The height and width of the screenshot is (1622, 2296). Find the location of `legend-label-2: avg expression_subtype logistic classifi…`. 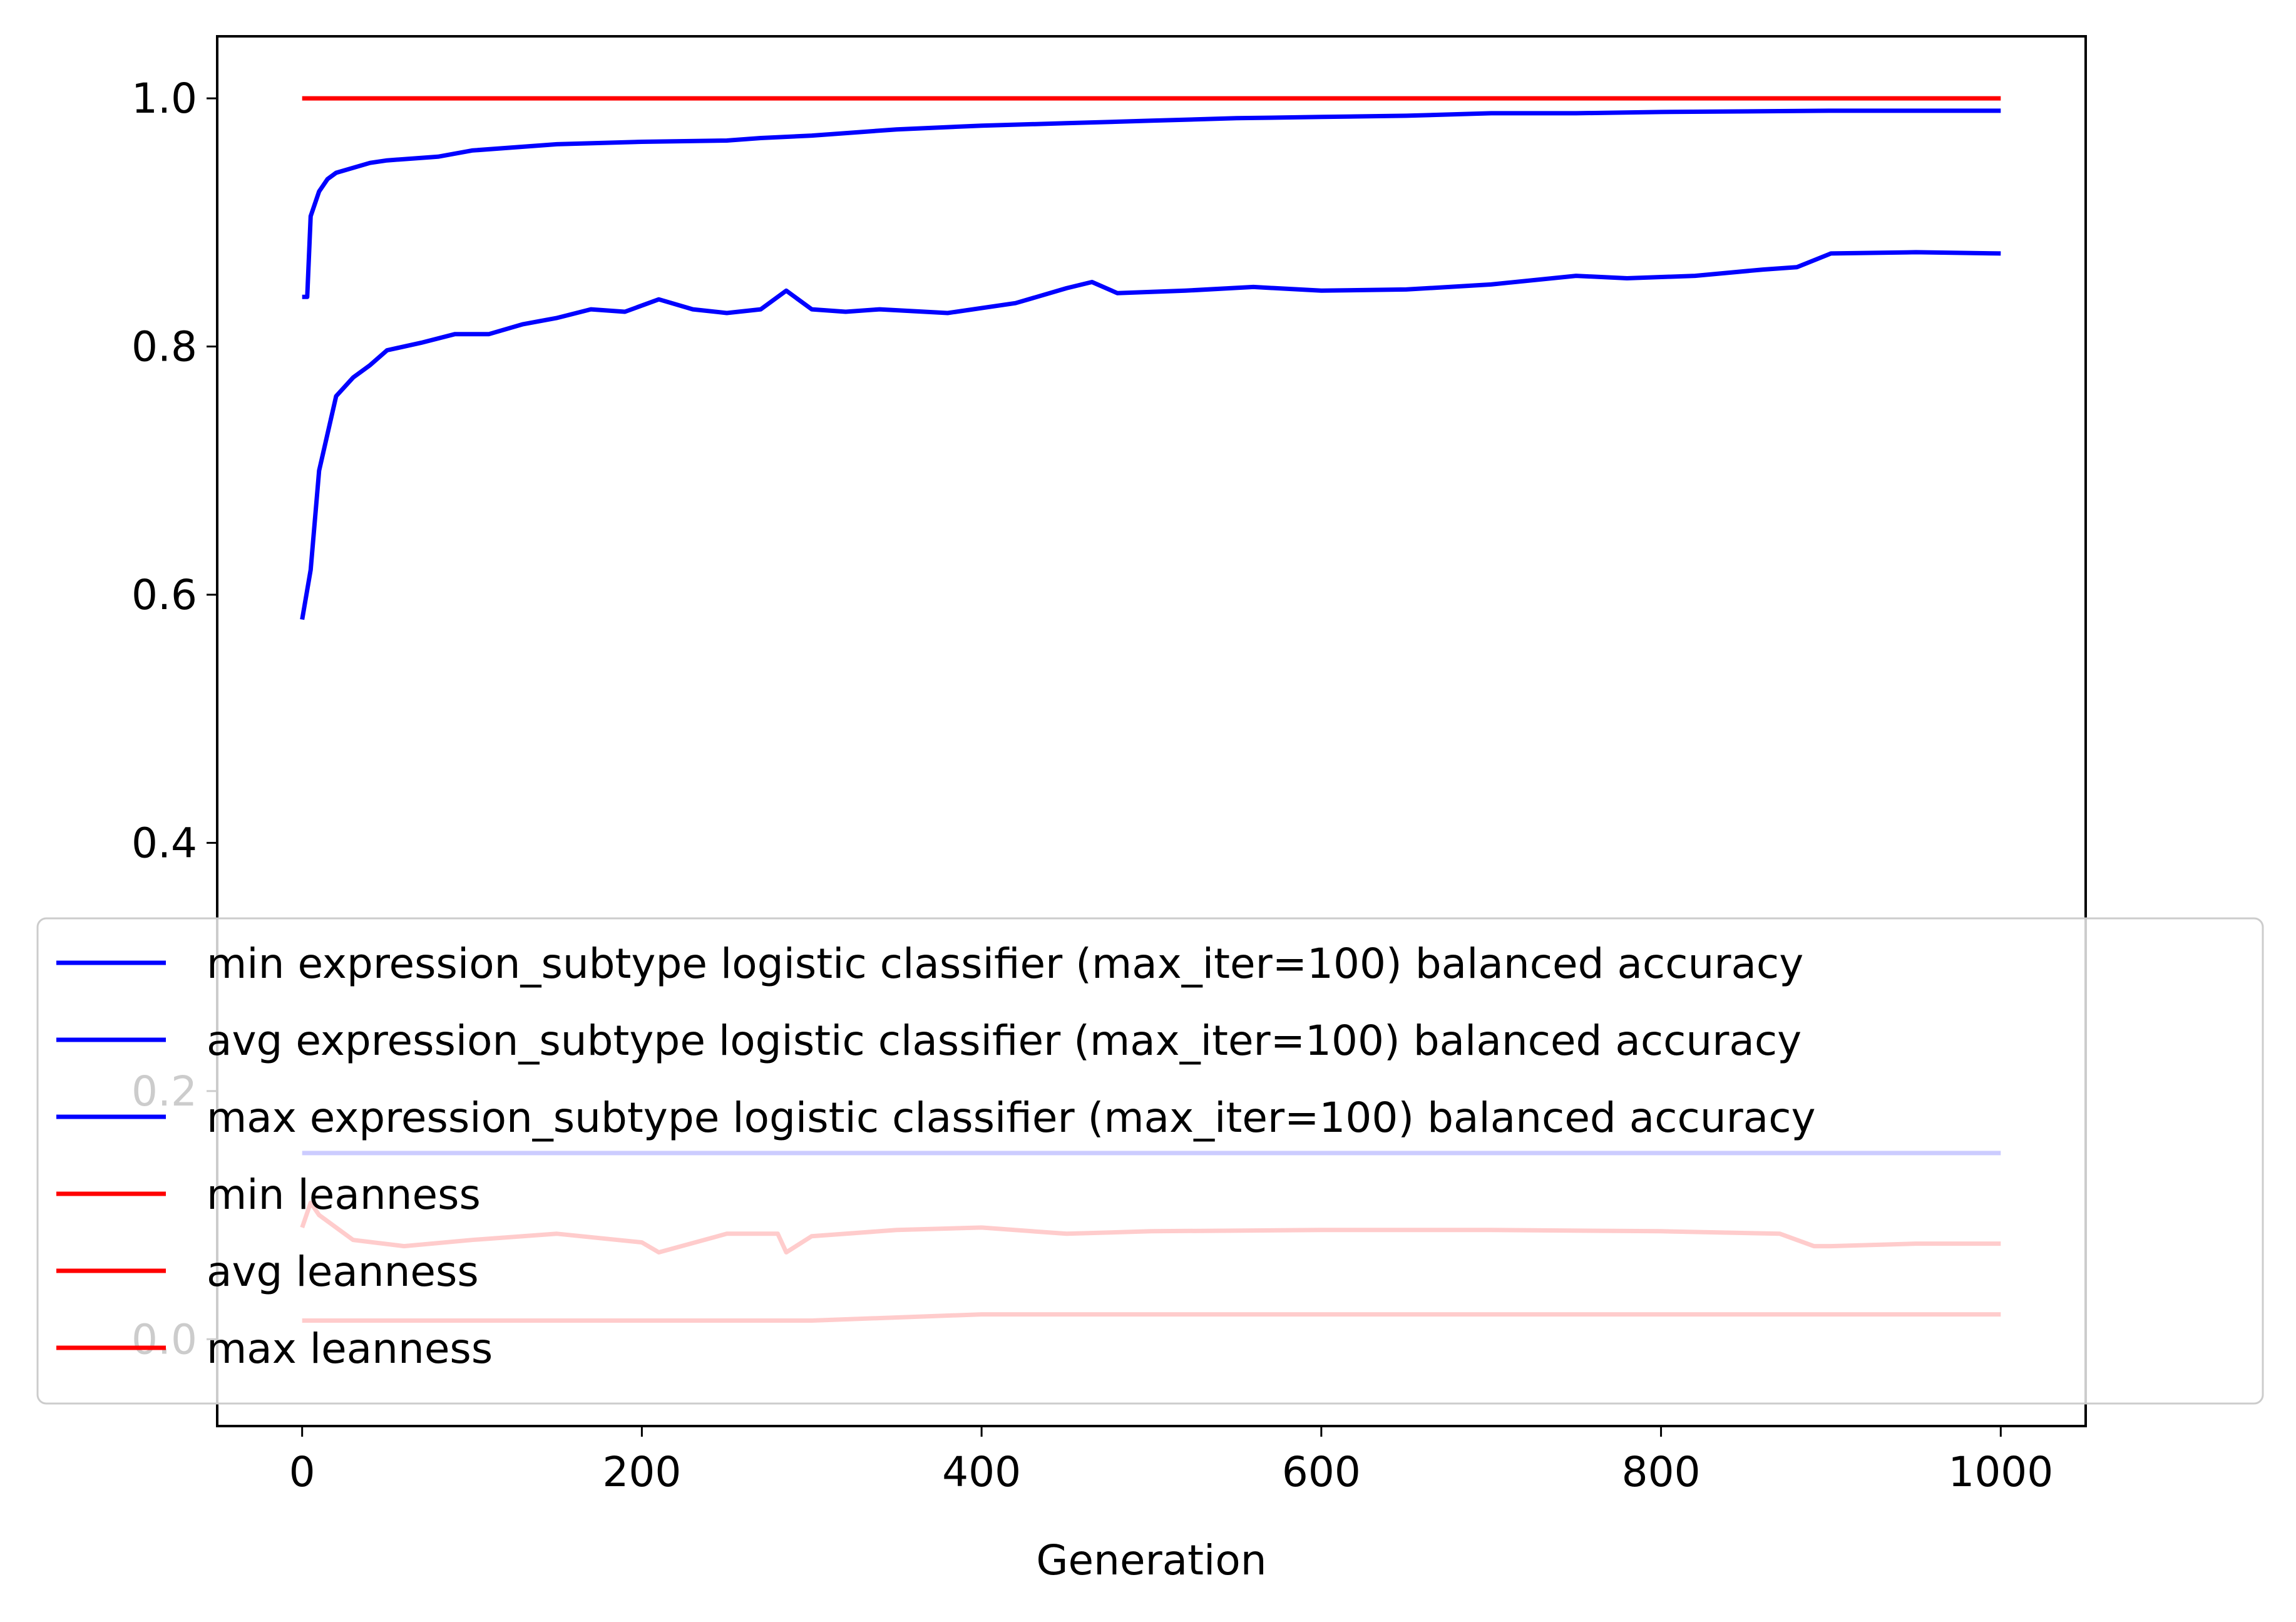

legend-label-2: avg expression_subtype logistic classifi… is located at coordinates (1004, 1041).